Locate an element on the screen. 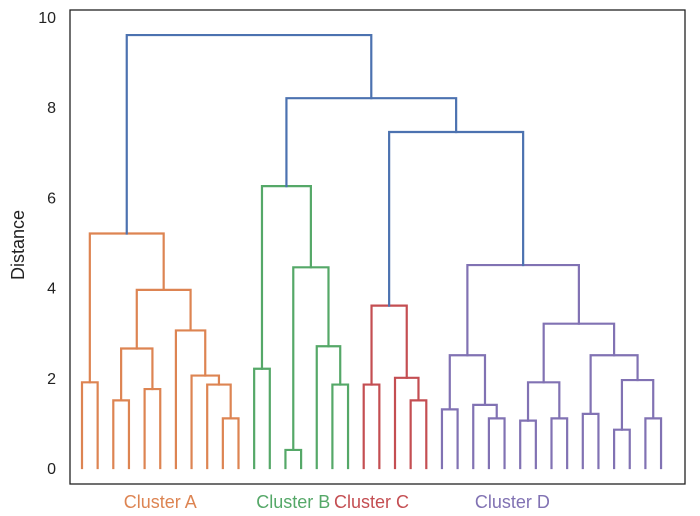  cluster-label-a: Cluster A is located at coordinates (160, 502).